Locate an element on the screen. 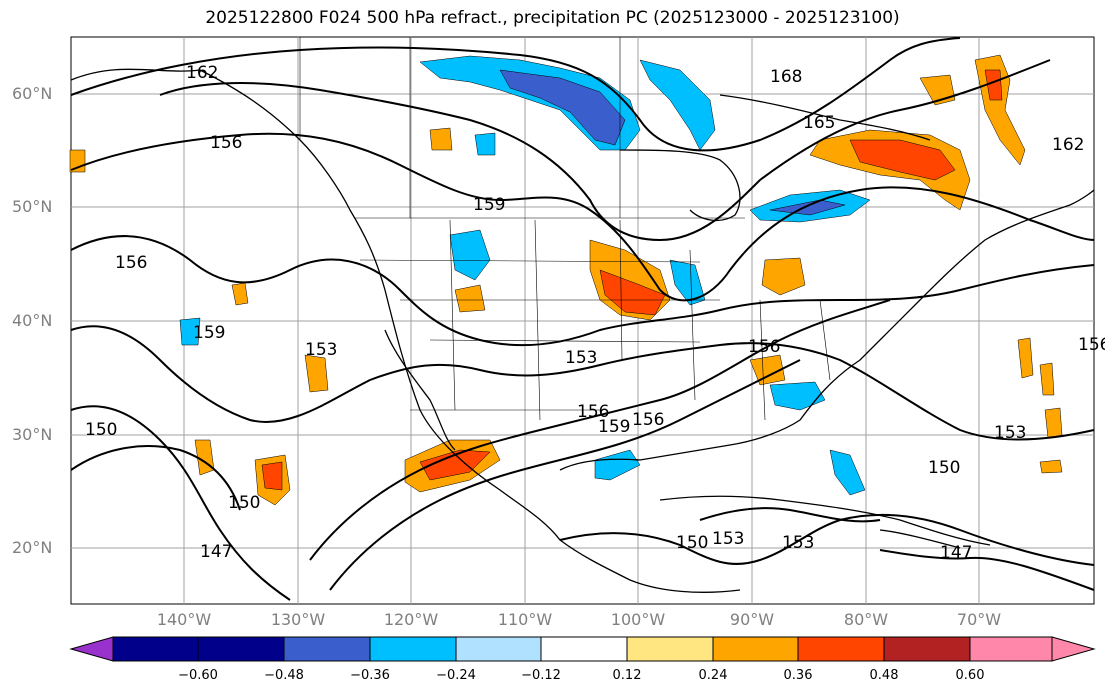 The width and height of the screenshot is (1105, 698). shade-quebec-red is located at coordinates (902, 160).